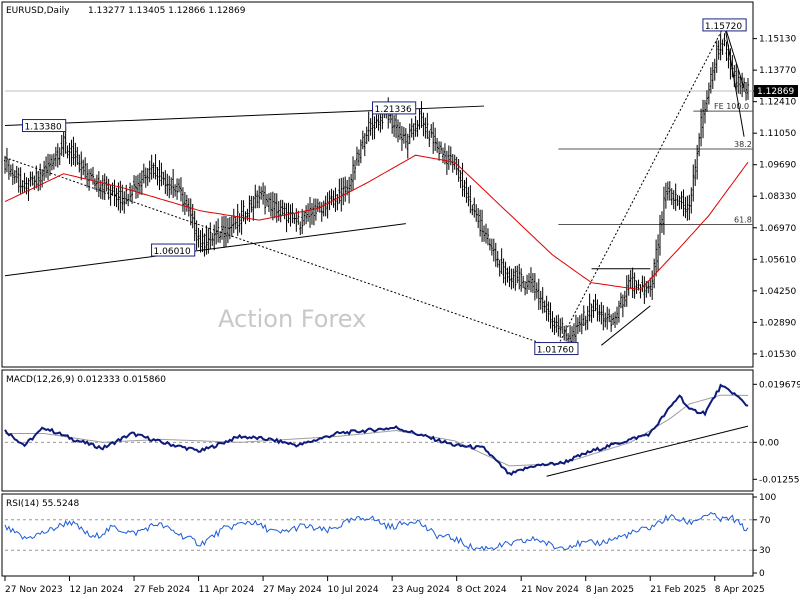 The image size is (800, 600). I want to click on ohlc-readout: 1.13277 1.13405 1.12866 1.12869, so click(167, 11).